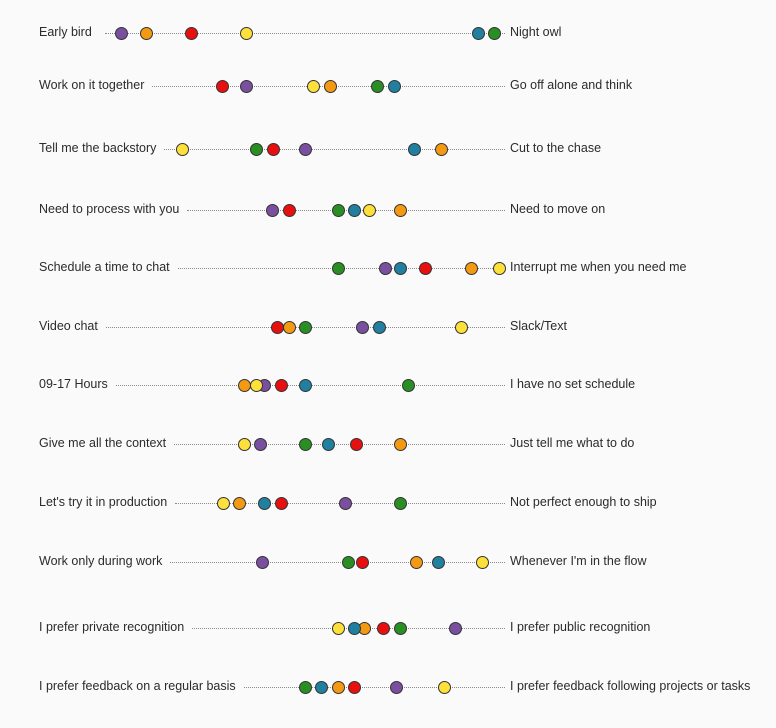 This screenshot has width=776, height=728. Describe the element at coordinates (573, 384) in the screenshot. I see `right-label: I have no set schedule` at that location.